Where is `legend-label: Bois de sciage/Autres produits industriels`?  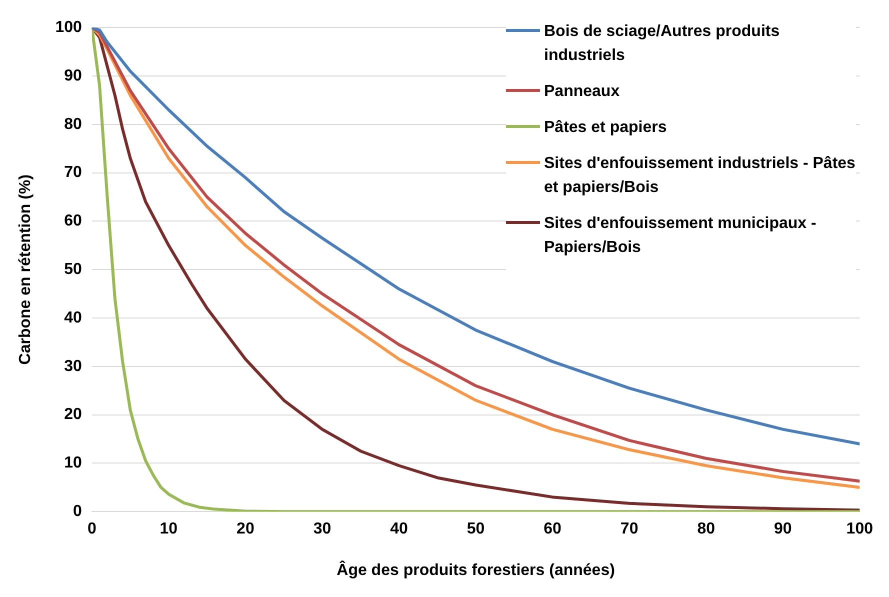
legend-label: Bois de sciage/Autres produits industriels is located at coordinates (662, 44).